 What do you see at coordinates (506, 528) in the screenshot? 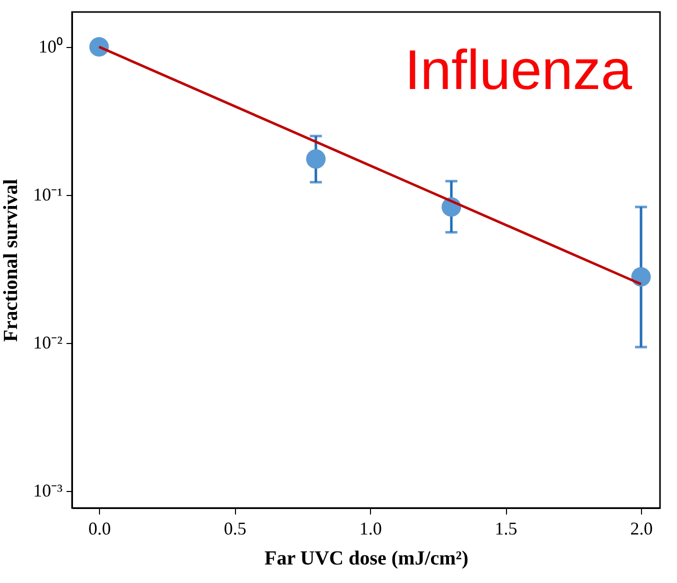
I see `x-tick-label: 1.5` at bounding box center [506, 528].